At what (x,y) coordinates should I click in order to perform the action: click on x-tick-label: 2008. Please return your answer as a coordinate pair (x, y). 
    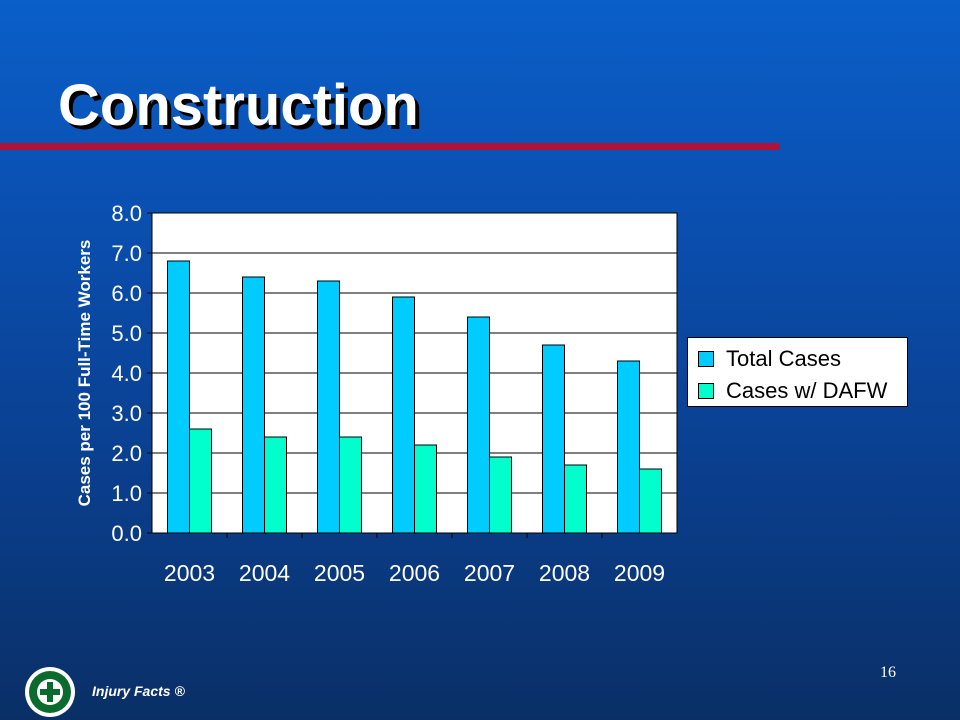
    Looking at the image, I should click on (564, 573).